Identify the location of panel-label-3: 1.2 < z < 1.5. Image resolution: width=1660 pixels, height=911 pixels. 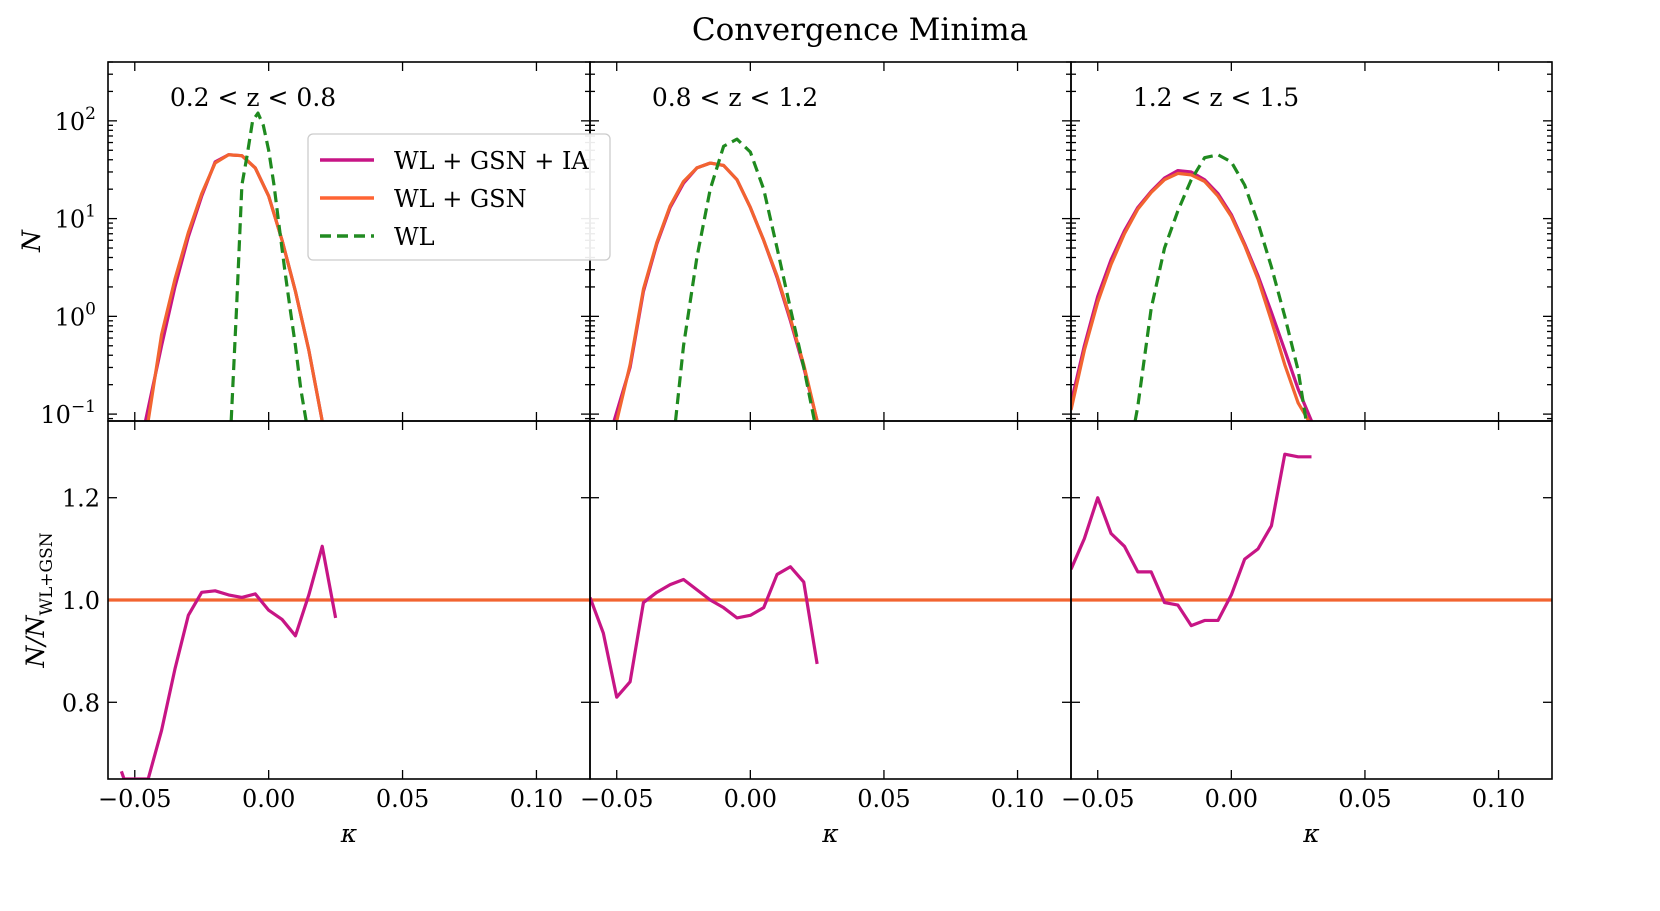
(1216, 97).